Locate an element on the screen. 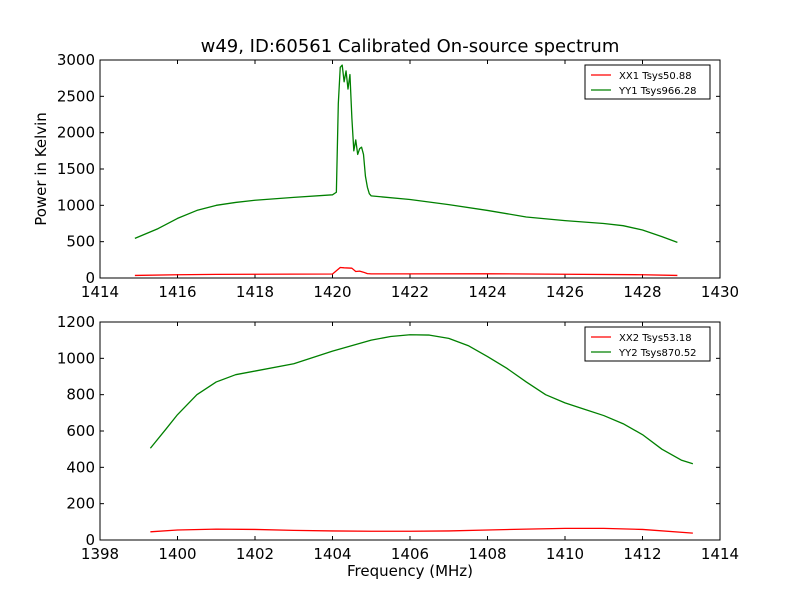 The width and height of the screenshot is (800, 600). legend-entry: XX1 Tsys50.88 is located at coordinates (655, 76).